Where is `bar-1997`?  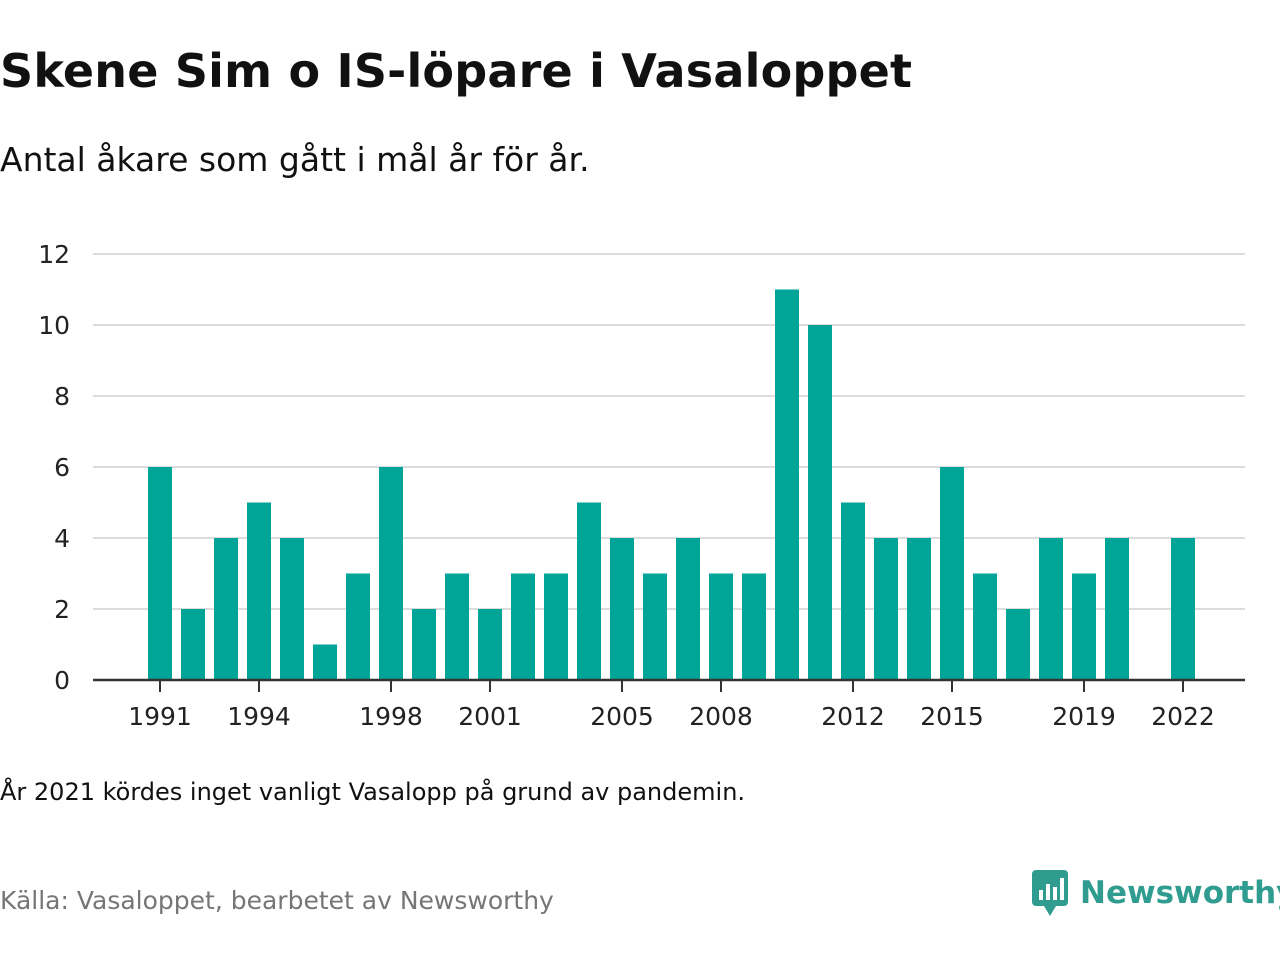
bar-1997 is located at coordinates (358, 626).